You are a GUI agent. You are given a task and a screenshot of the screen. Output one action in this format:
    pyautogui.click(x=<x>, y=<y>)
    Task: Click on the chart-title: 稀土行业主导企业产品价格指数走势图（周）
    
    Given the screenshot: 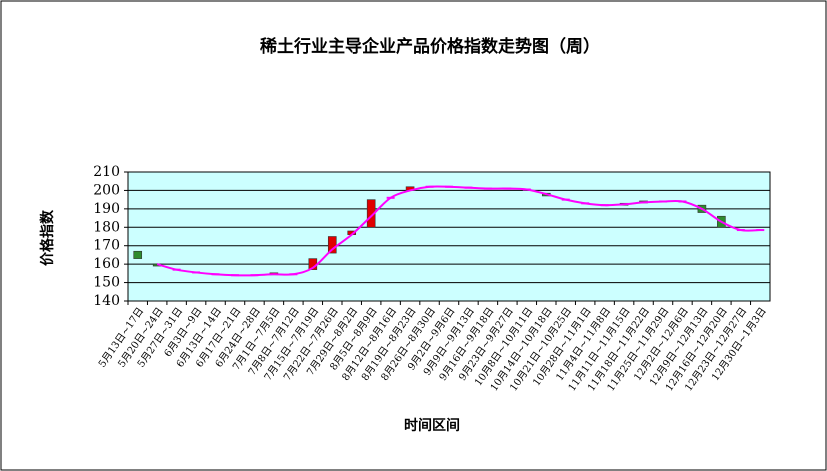 What is the action you would take?
    pyautogui.click(x=430, y=46)
    